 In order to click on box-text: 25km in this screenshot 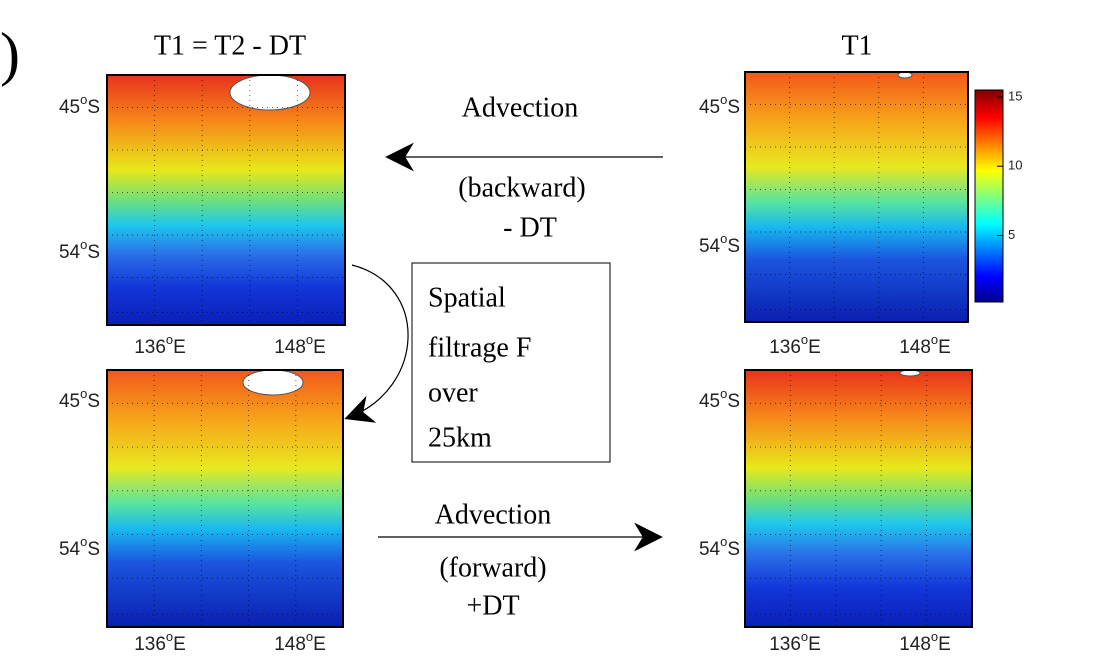, I will do `click(460, 437)`.